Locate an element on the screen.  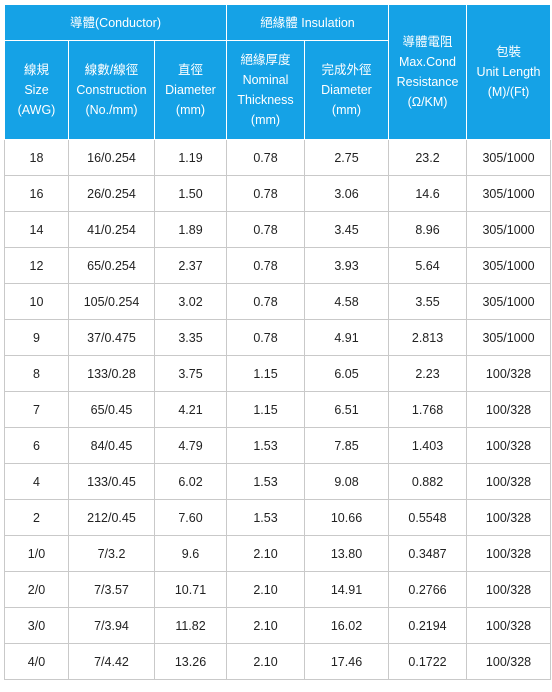
table-row: 9 37/0.475 3.35 0.78 4.91 2.813 305/1000 is located at coordinates (278, 337).